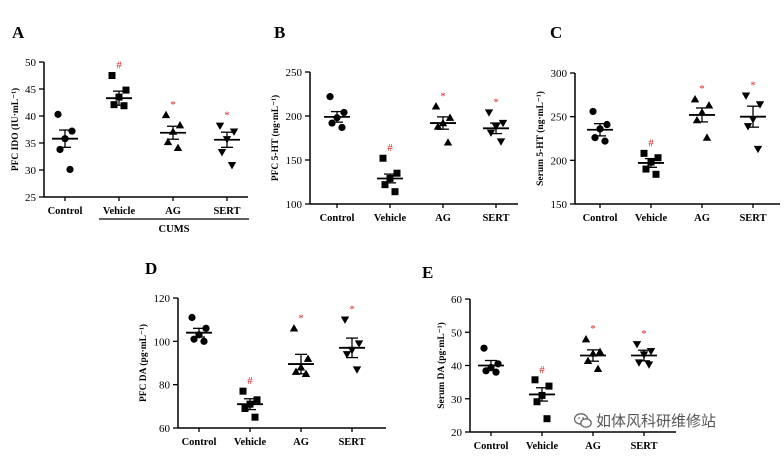 The image size is (784, 462). Describe the element at coordinates (279, 32) in the screenshot. I see `panel-letter: B` at that location.